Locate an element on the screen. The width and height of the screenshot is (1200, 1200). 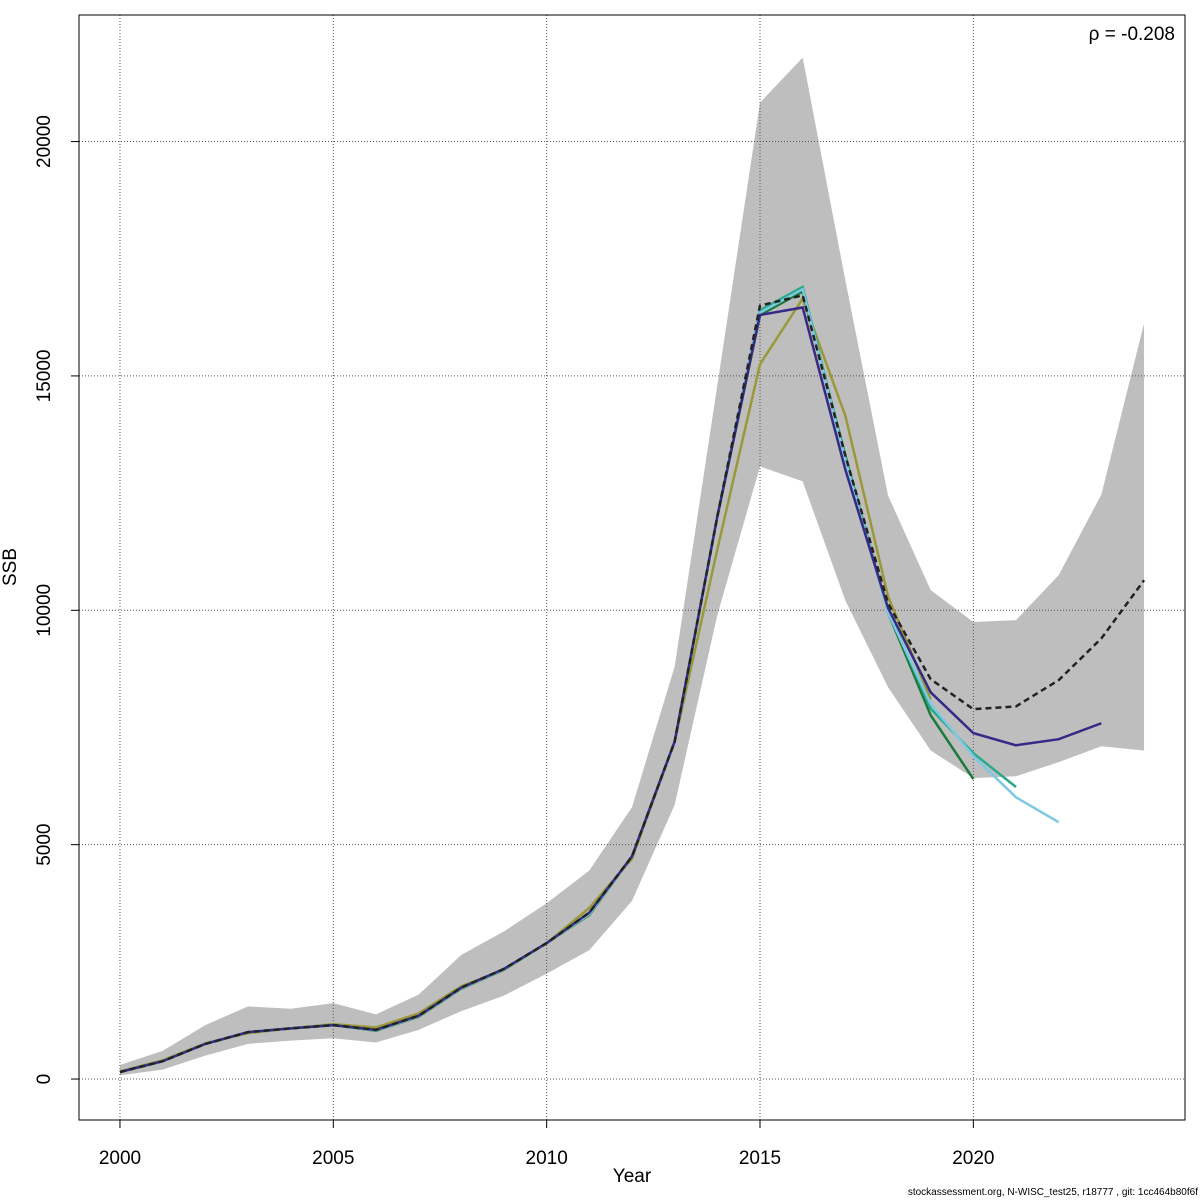
y-tick-label: 0 is located at coordinates (44, 1079).